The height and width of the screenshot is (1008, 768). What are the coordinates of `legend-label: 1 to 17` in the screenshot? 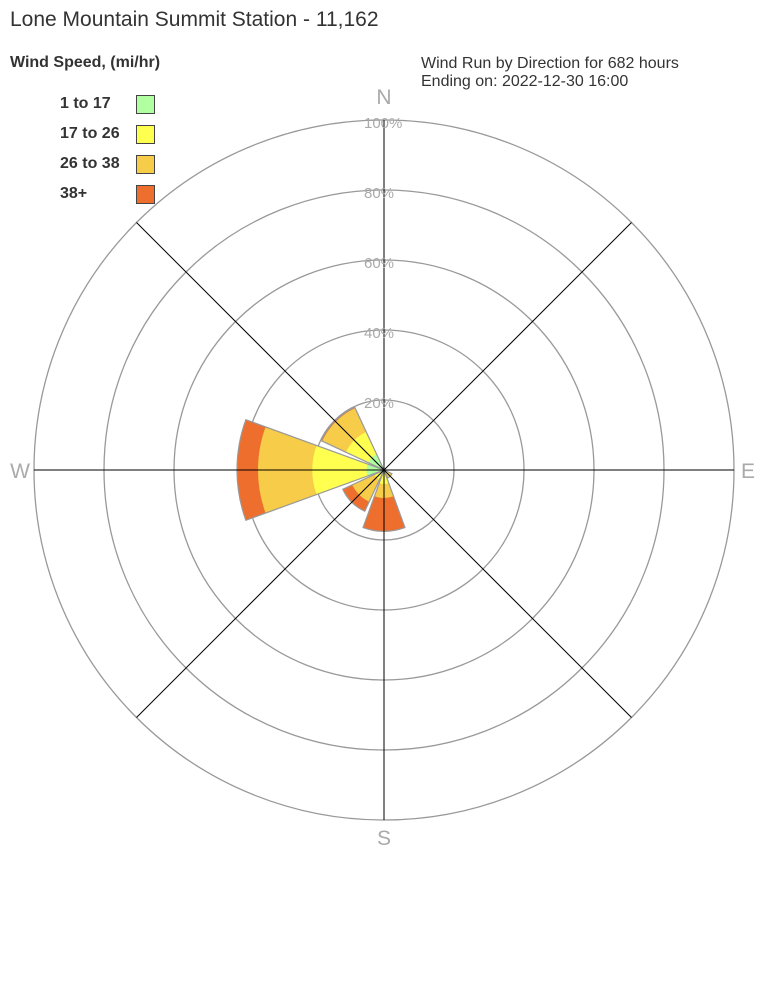 It's located at (85, 103).